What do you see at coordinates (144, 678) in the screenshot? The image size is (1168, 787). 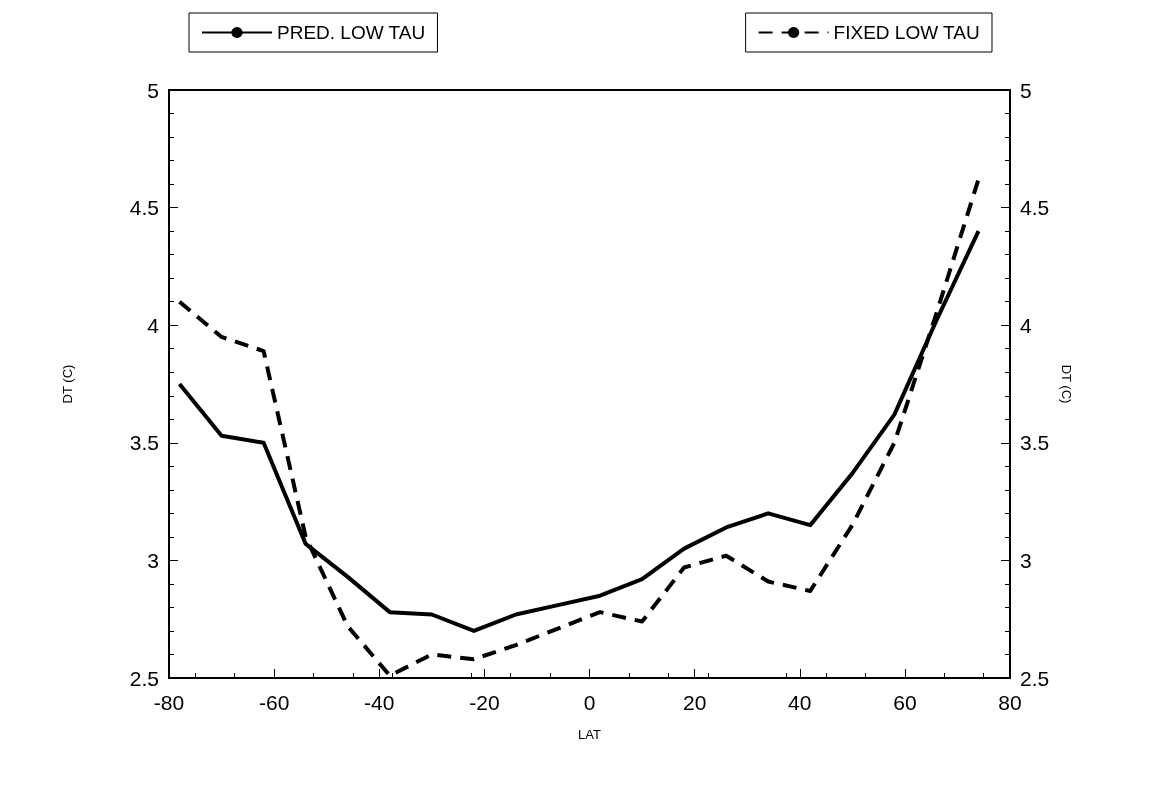 I see `y-tick-label: 2.5` at bounding box center [144, 678].